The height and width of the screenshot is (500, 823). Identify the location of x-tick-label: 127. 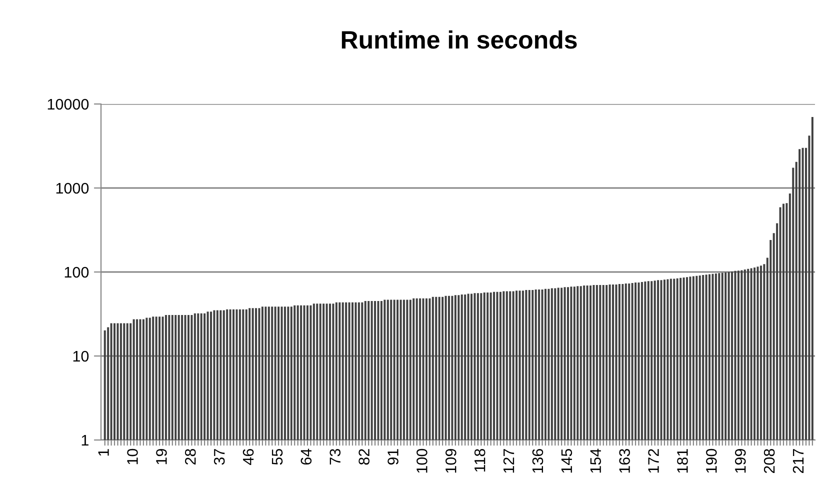
(508, 461).